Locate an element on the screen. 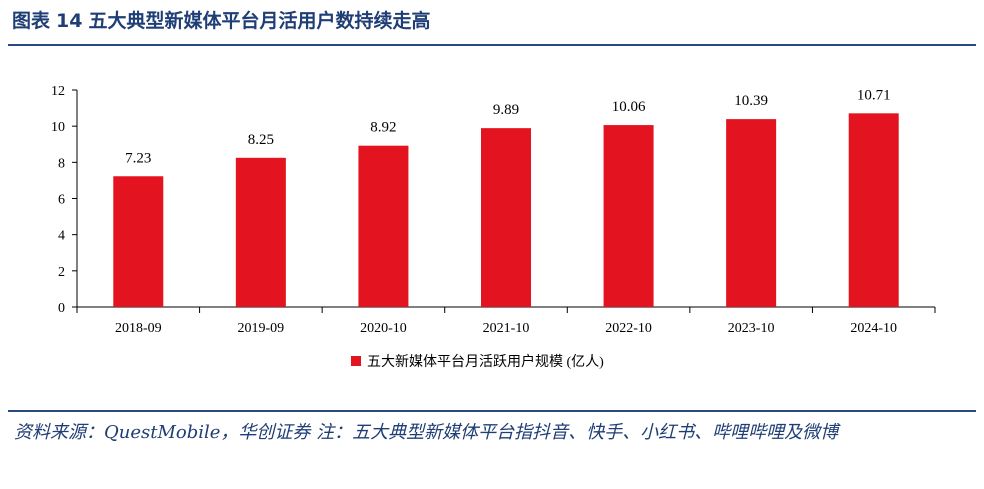 The image size is (984, 489). figure-title-text: 五大典型新媒体平台月活用户数持续走高 is located at coordinates (259, 21).